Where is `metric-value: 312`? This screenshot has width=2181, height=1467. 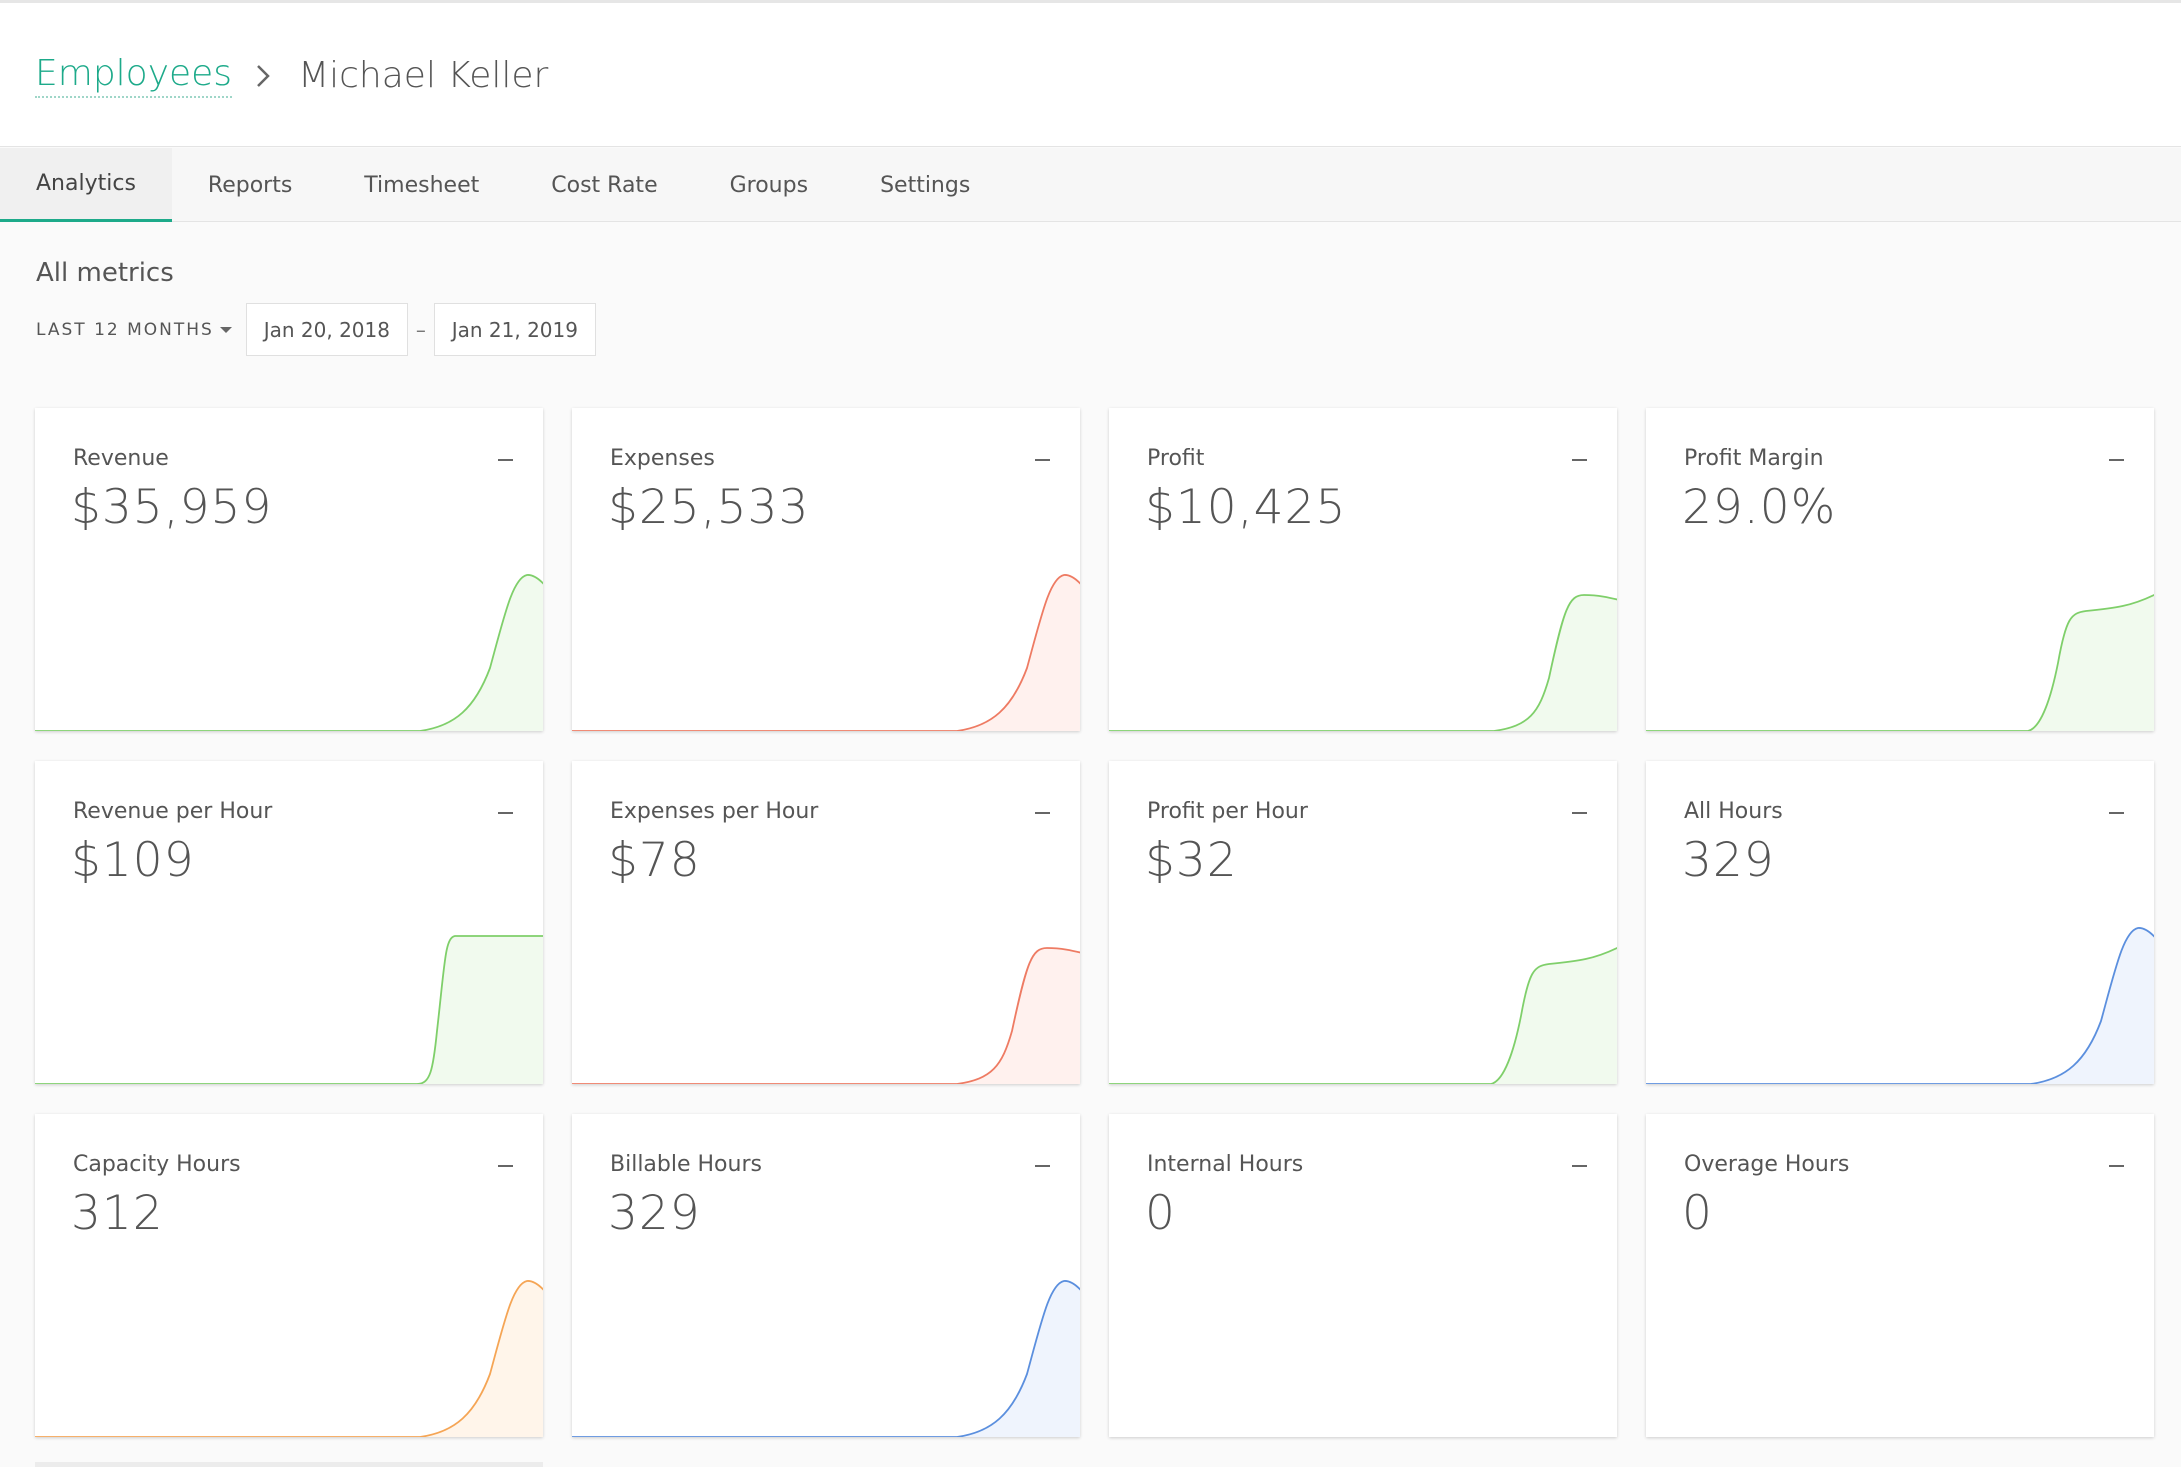 metric-value: 312 is located at coordinates (117, 1213).